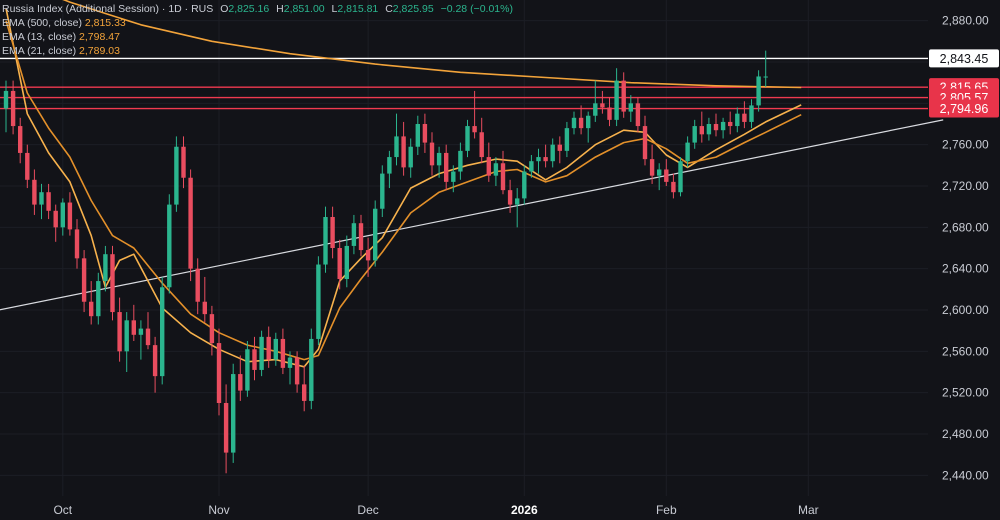  What do you see at coordinates (62, 510) in the screenshot?
I see `x-tick-label: Oct` at bounding box center [62, 510].